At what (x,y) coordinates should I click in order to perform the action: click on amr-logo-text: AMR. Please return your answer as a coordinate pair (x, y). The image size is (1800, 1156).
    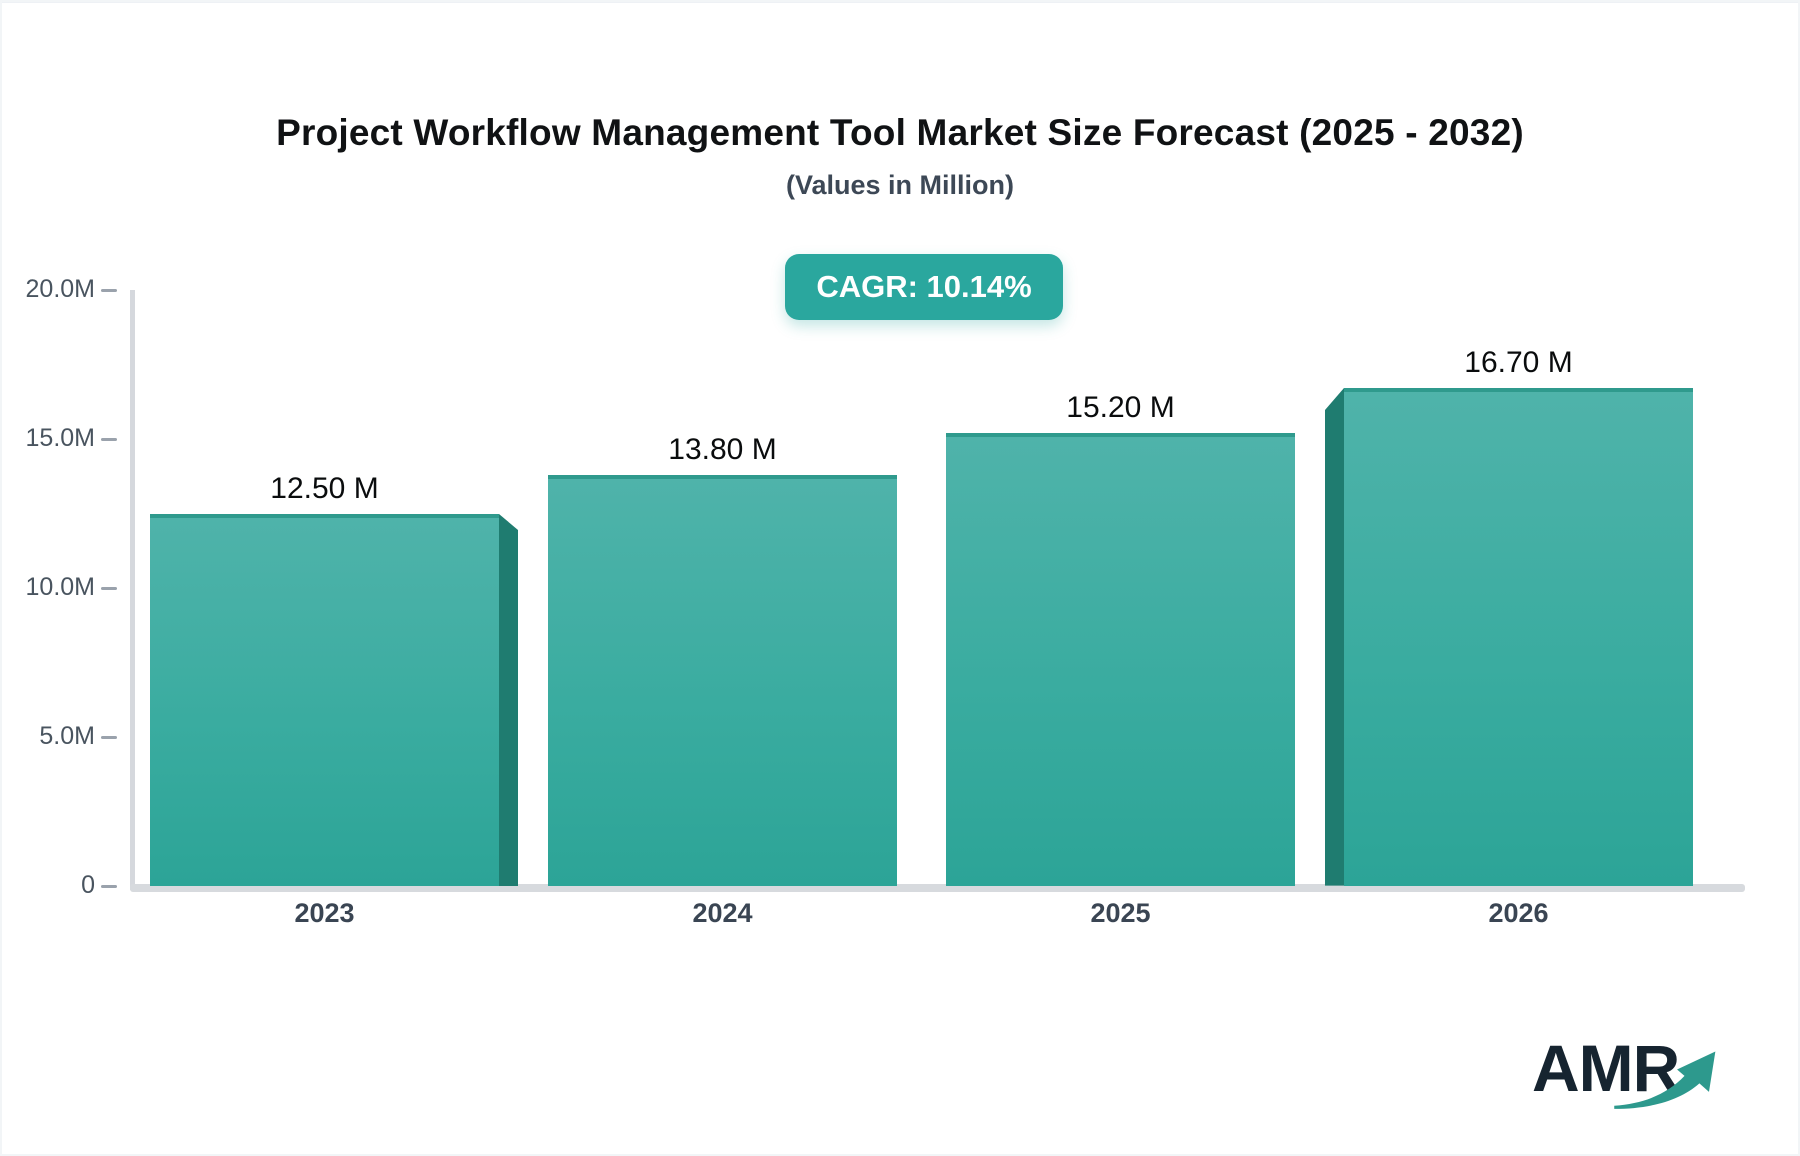
    Looking at the image, I should click on (1606, 1068).